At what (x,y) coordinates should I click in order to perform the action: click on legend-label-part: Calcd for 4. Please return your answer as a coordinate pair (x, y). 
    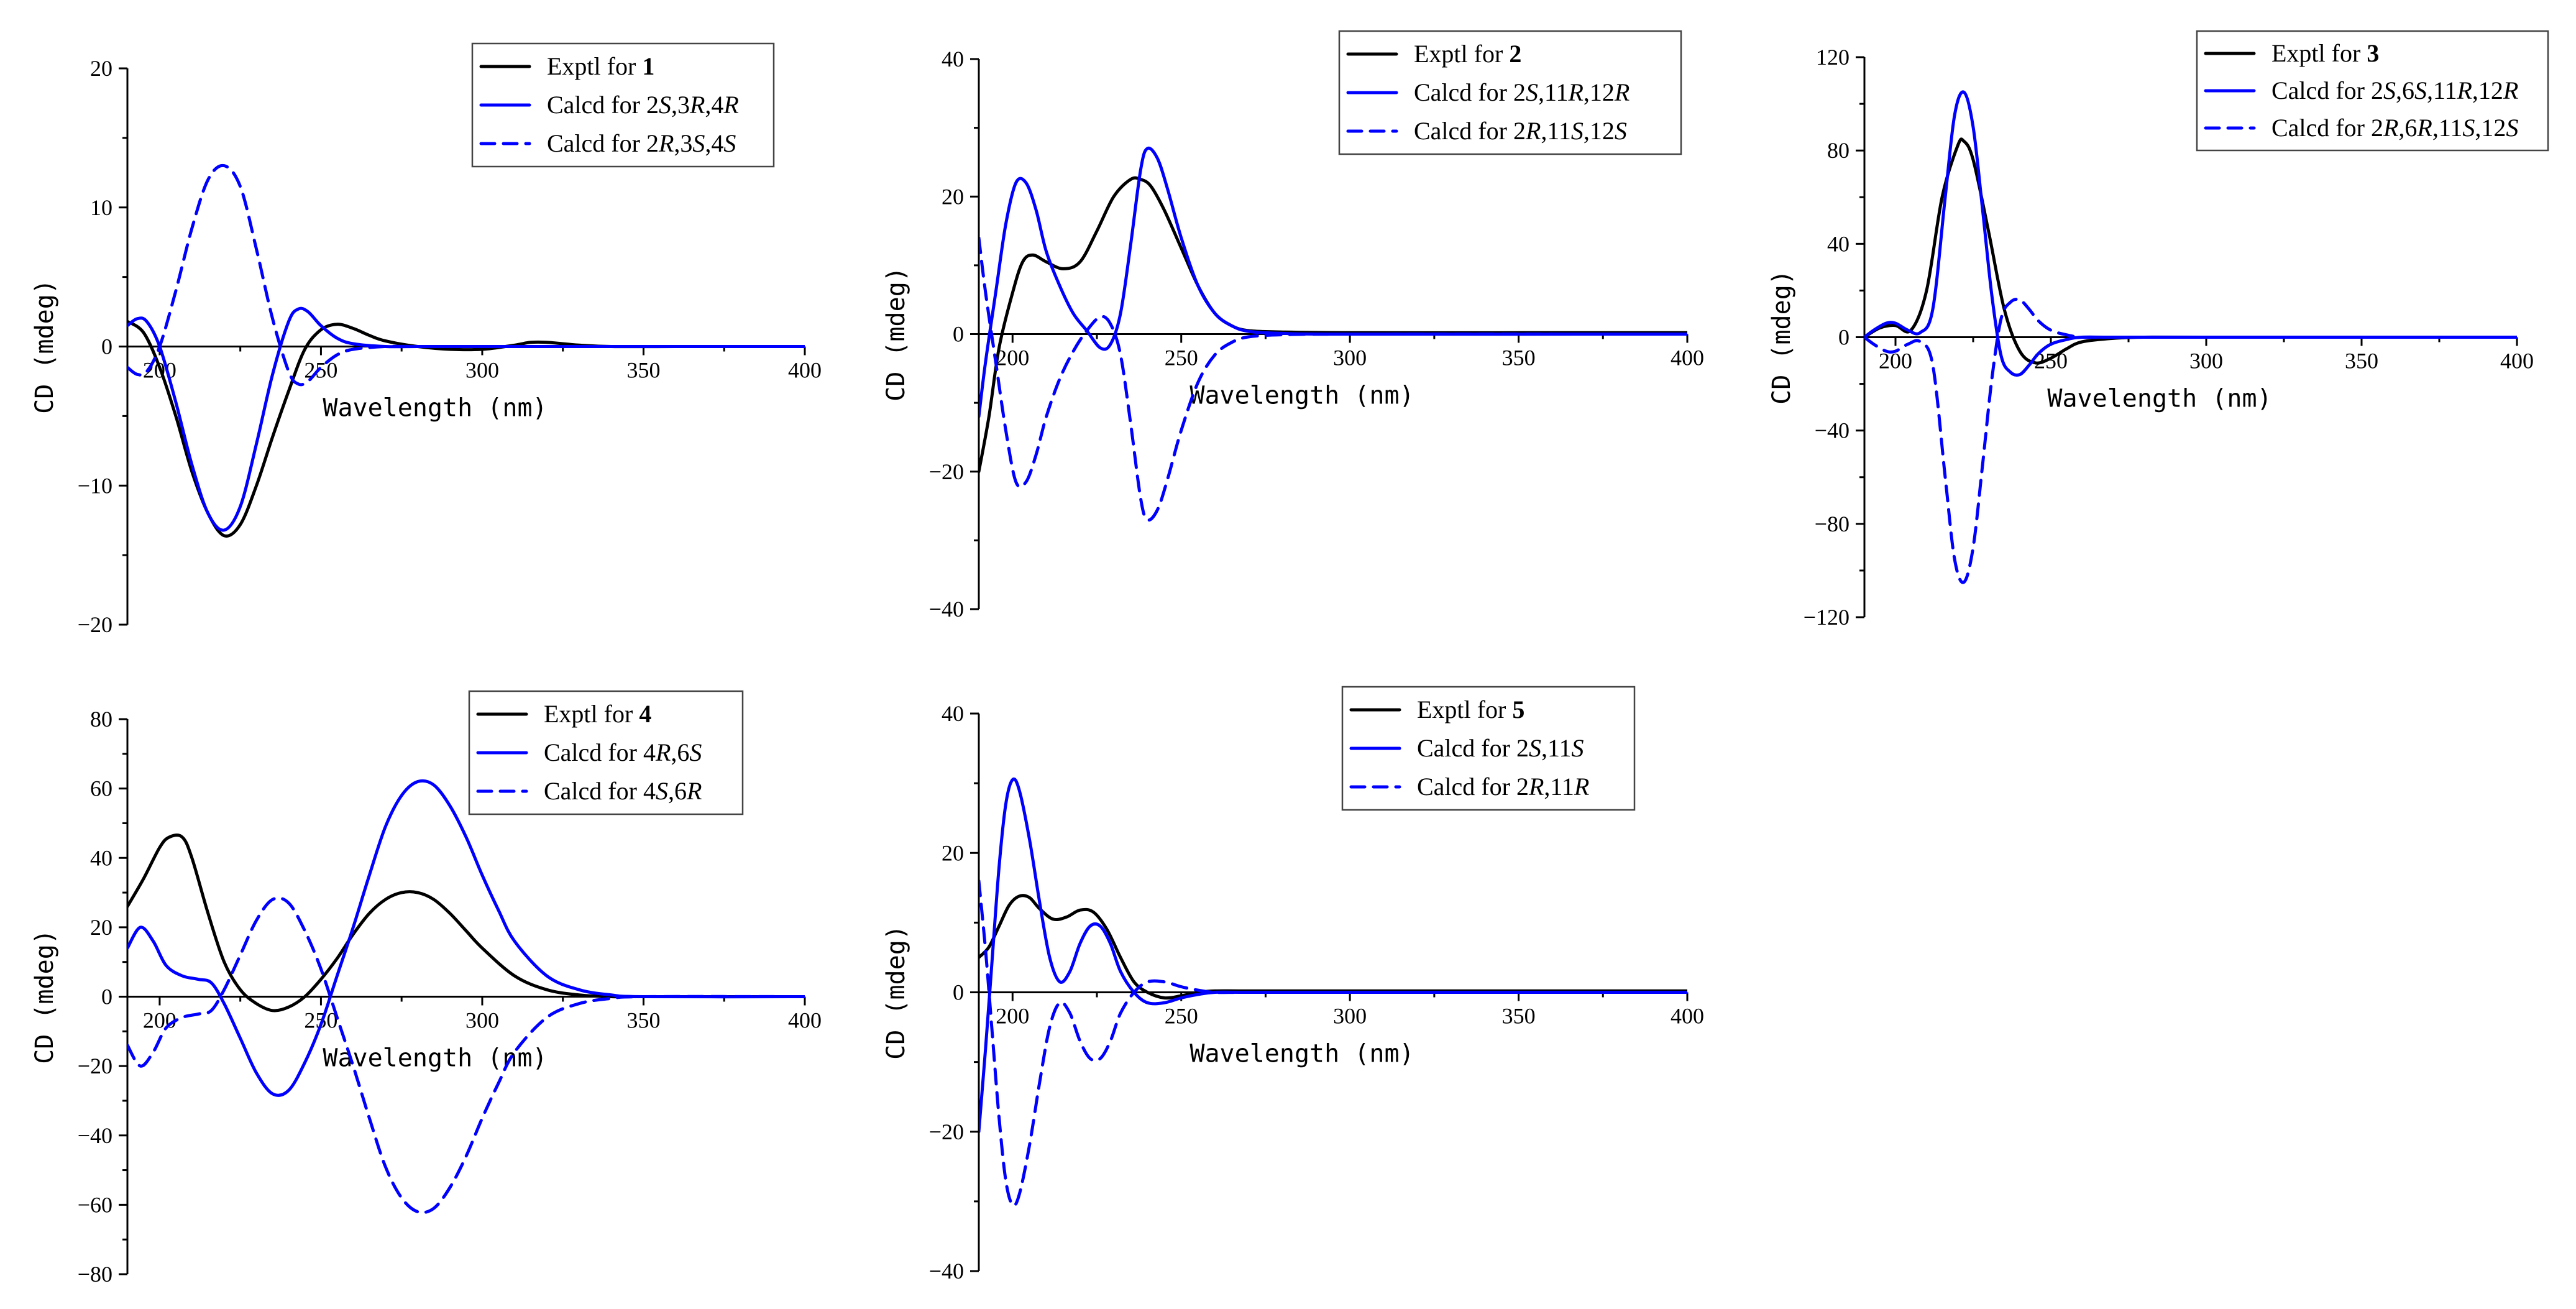
    Looking at the image, I should click on (600, 791).